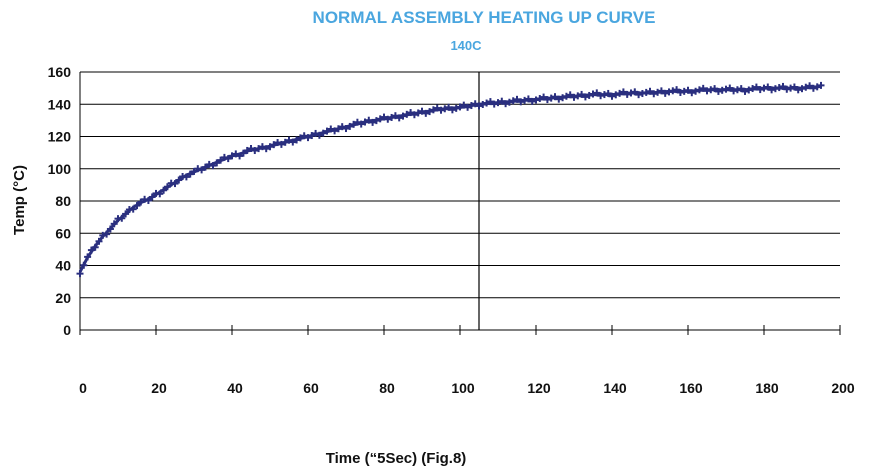  Describe the element at coordinates (615, 388) in the screenshot. I see `x-tick-label: 140` at that location.